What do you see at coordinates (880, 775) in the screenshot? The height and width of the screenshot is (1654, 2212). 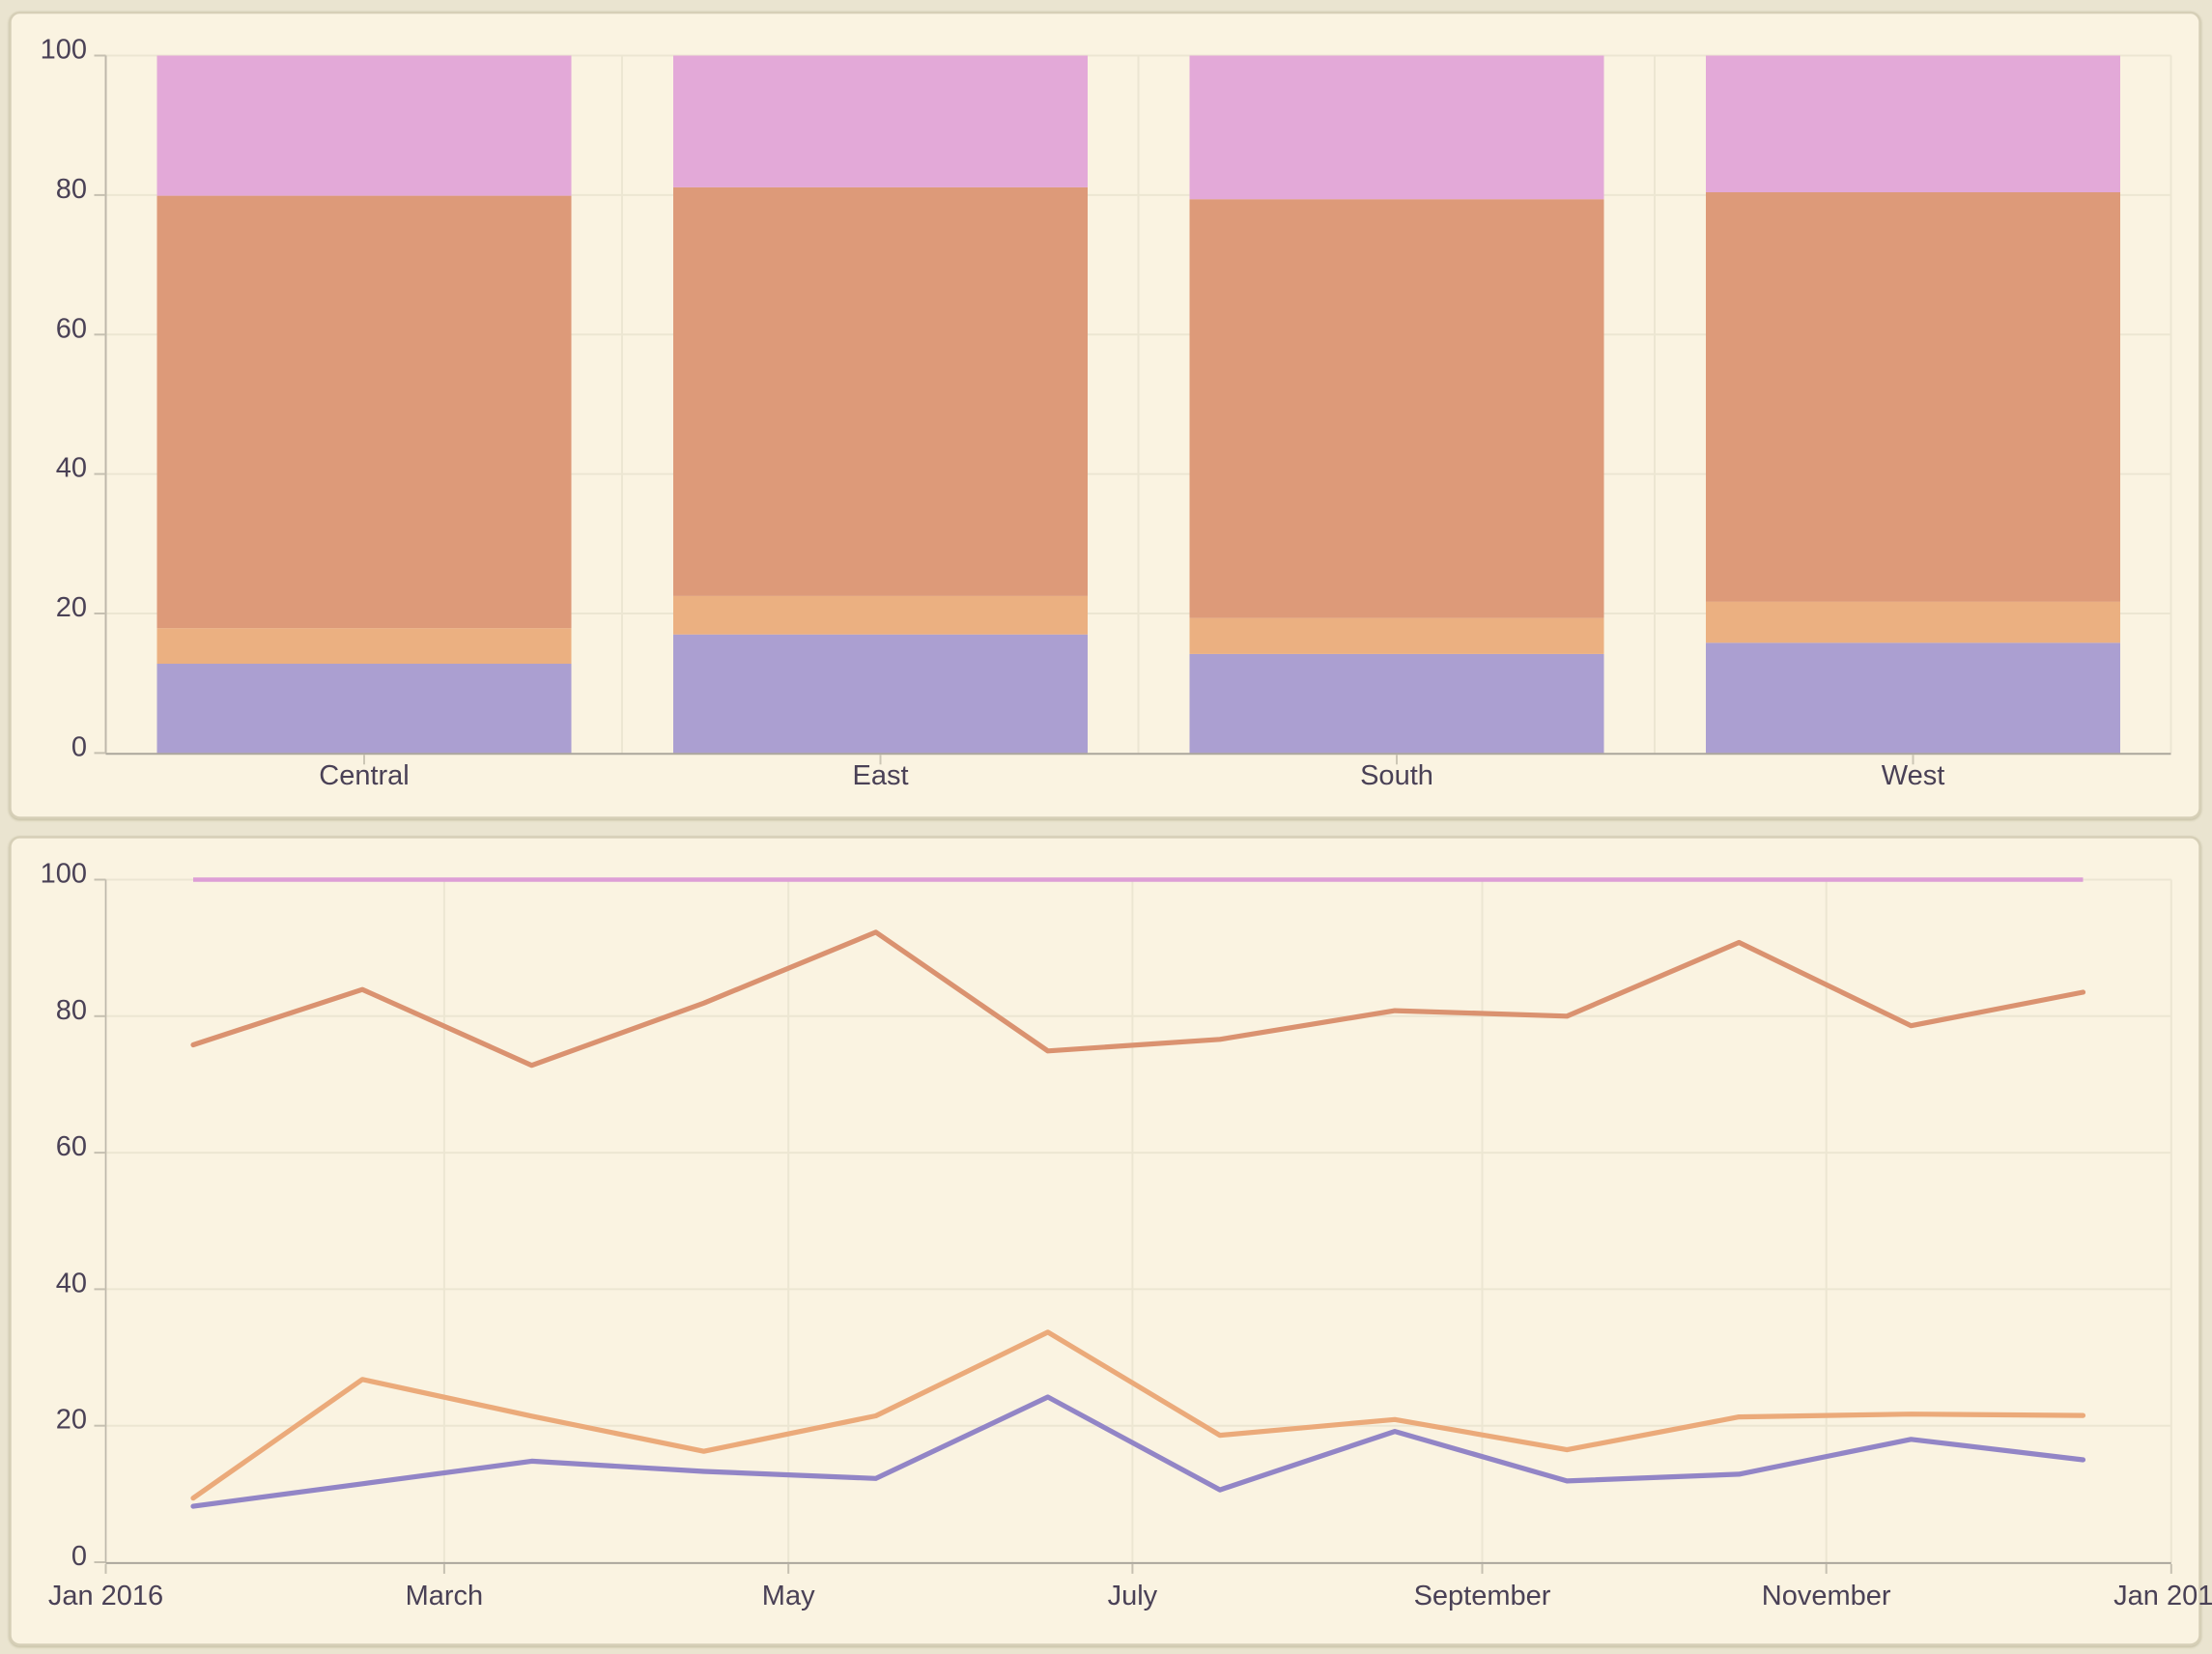 I see `svg-text: East` at bounding box center [880, 775].